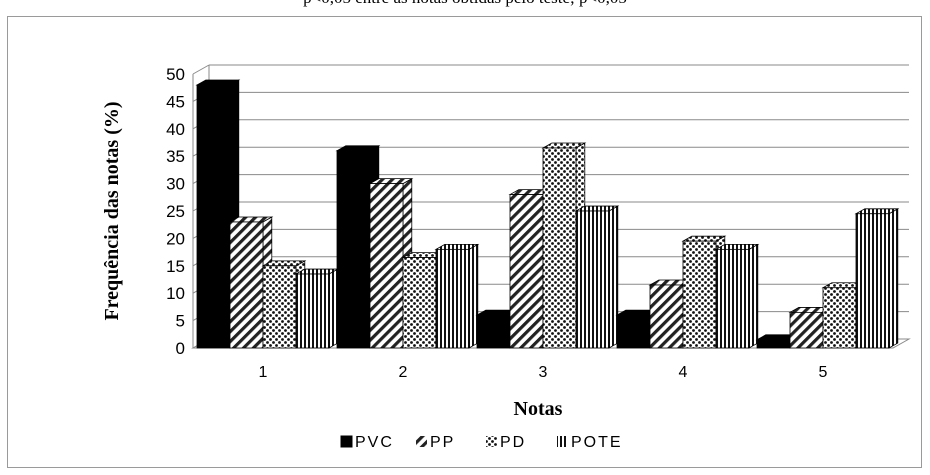  Describe the element at coordinates (175, 238) in the screenshot. I see `y-tick-label: 20` at that location.